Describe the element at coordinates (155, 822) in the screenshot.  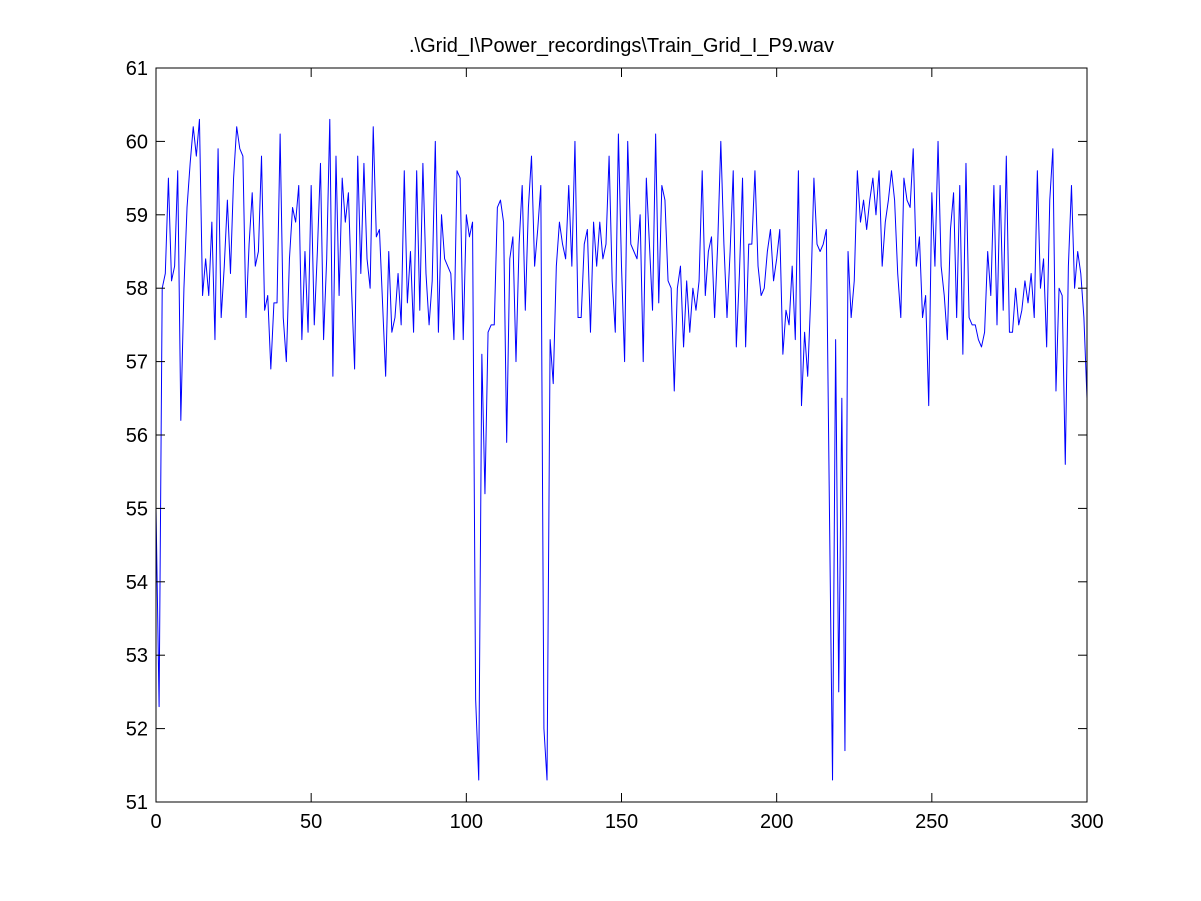
I see `x-tick-label: 0` at that location.